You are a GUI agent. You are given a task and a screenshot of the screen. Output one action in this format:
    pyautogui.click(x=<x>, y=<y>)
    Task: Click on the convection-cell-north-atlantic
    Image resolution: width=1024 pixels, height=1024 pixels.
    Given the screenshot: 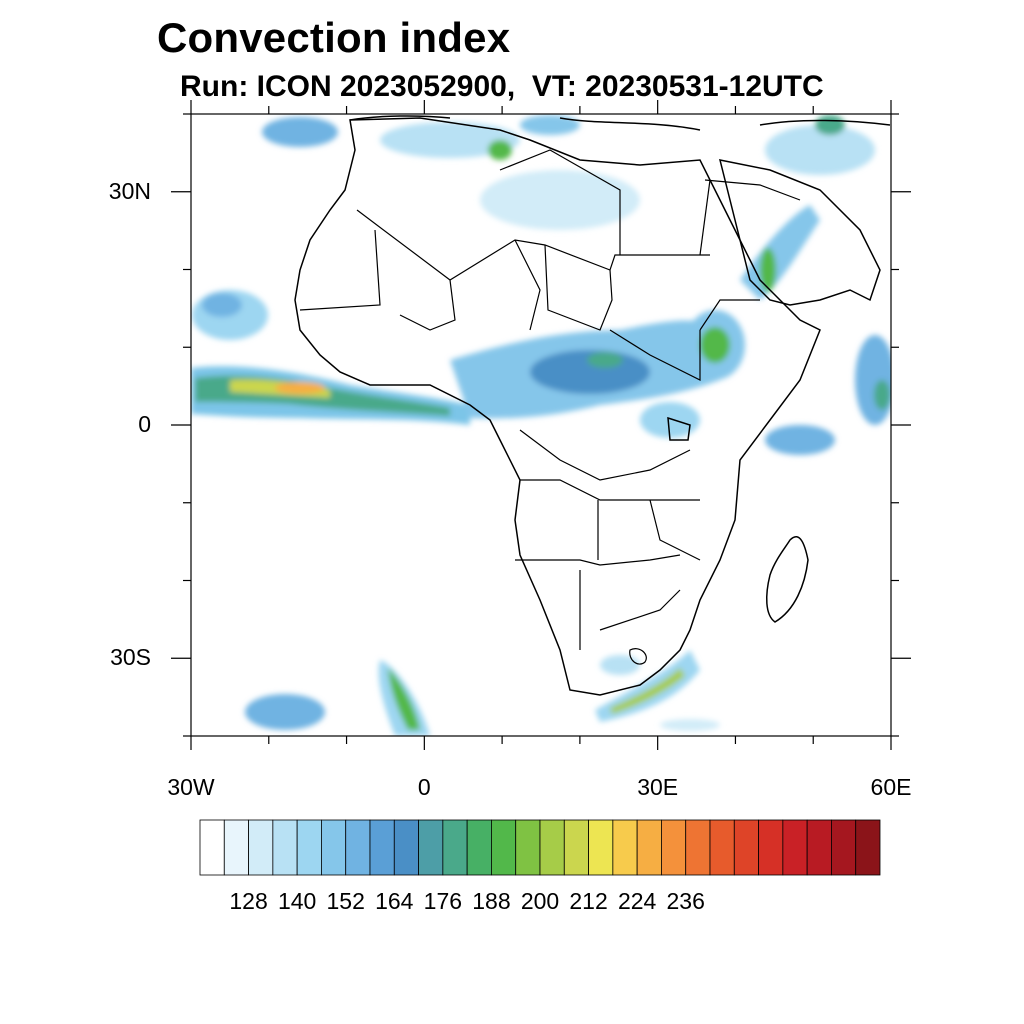 What is the action you would take?
    pyautogui.click(x=300, y=132)
    